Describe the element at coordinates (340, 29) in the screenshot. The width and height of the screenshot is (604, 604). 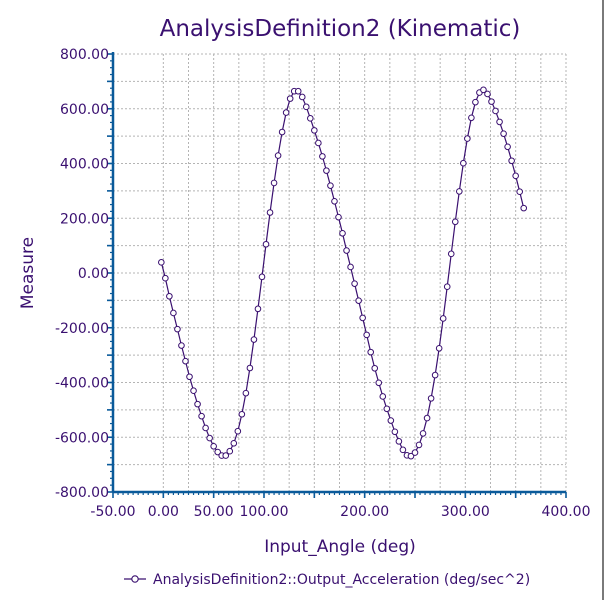
I see `chart-title: AnalysisDefinition2 (Kinematic)` at that location.